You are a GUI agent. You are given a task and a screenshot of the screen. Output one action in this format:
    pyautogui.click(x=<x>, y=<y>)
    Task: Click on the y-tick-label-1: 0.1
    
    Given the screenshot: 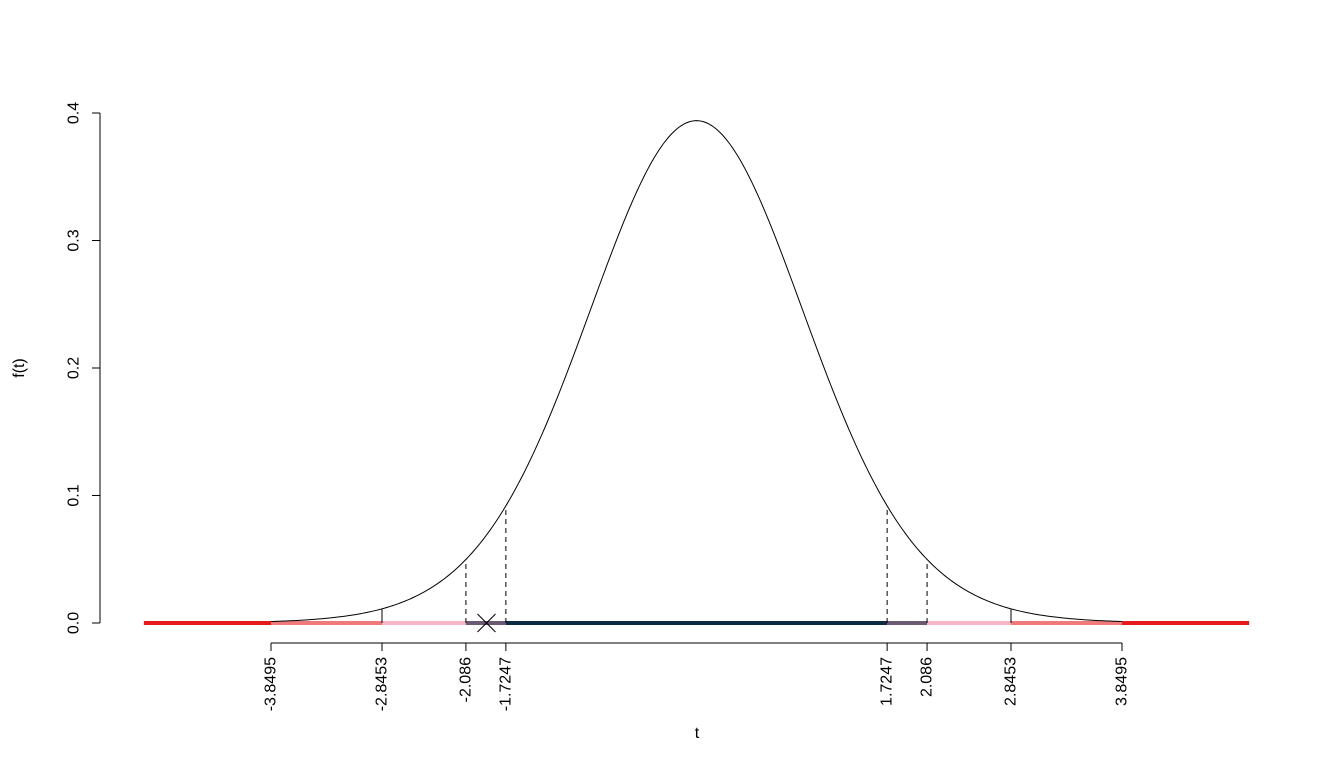 What is the action you would take?
    pyautogui.click(x=74, y=495)
    